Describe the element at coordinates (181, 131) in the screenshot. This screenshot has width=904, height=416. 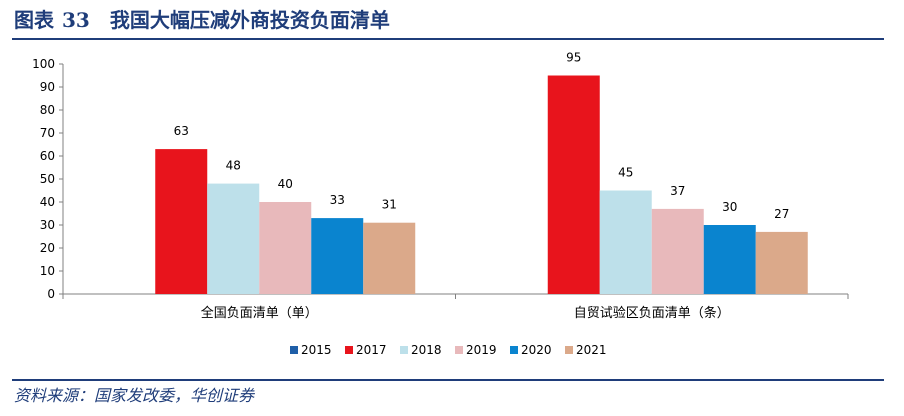
I see `data-label: 63` at that location.